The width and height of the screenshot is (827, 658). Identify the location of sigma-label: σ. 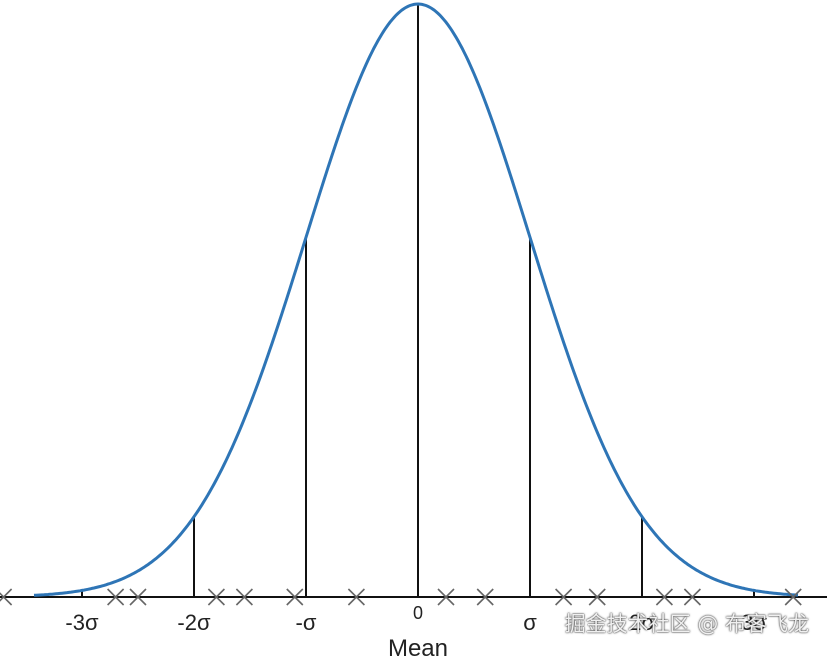
(530, 622).